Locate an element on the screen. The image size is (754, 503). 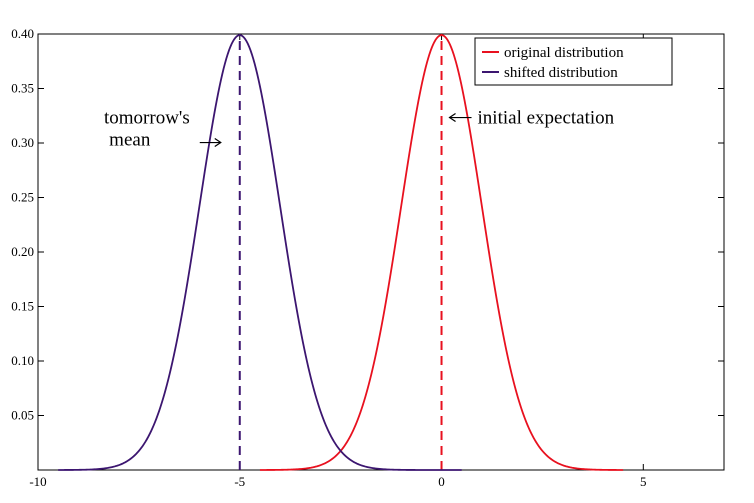
x-tick-label: 0 is located at coordinates (441, 481).